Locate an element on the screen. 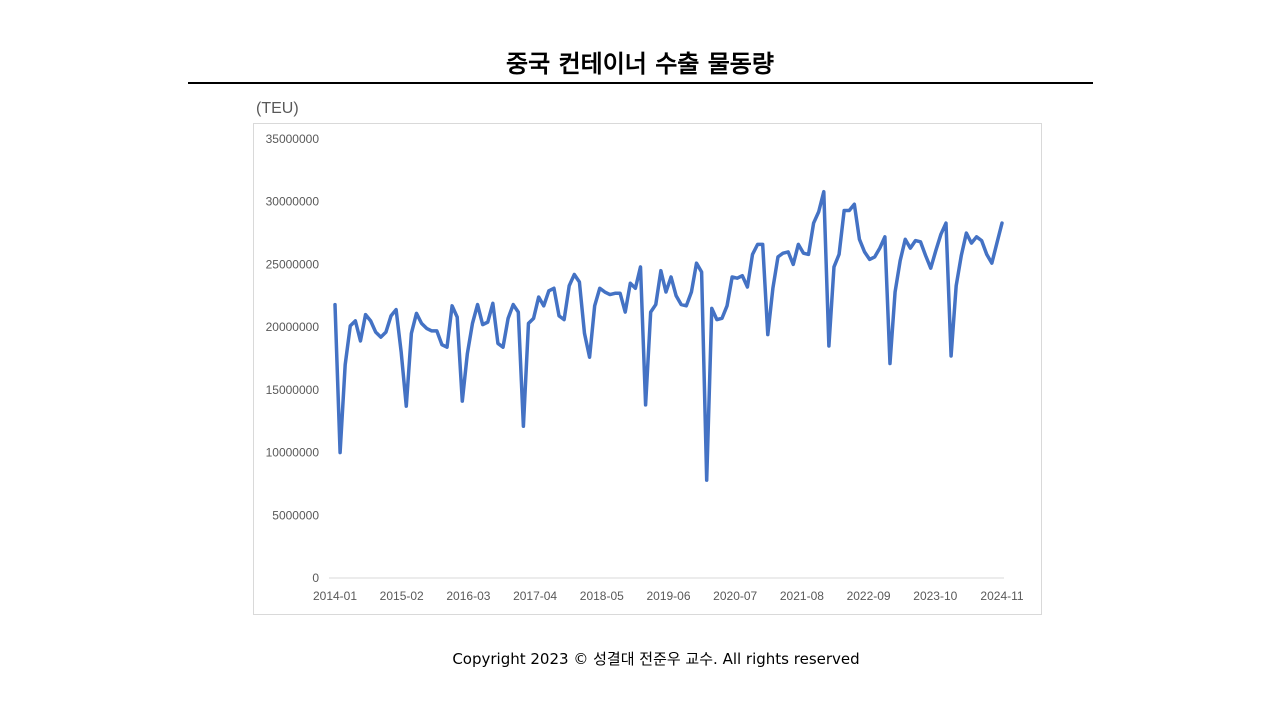 This screenshot has width=1280, height=720. x-tick-label: 2018-05 is located at coordinates (602, 596).